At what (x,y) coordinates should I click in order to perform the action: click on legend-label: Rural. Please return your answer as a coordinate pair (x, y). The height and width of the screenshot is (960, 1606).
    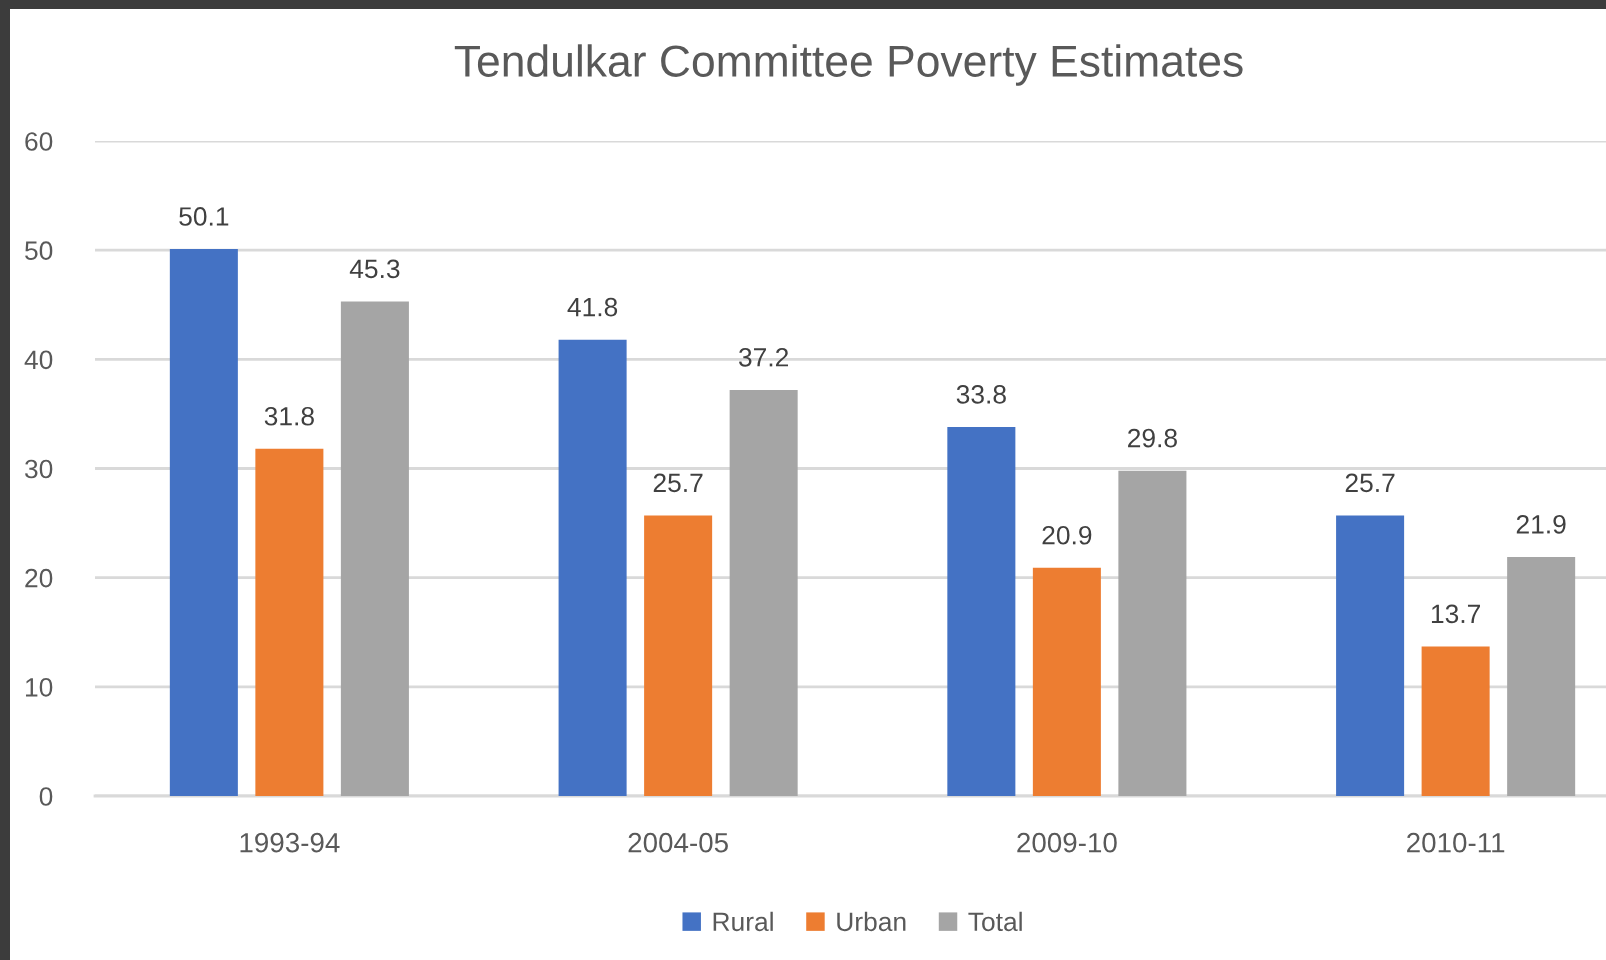
    Looking at the image, I should click on (743, 921).